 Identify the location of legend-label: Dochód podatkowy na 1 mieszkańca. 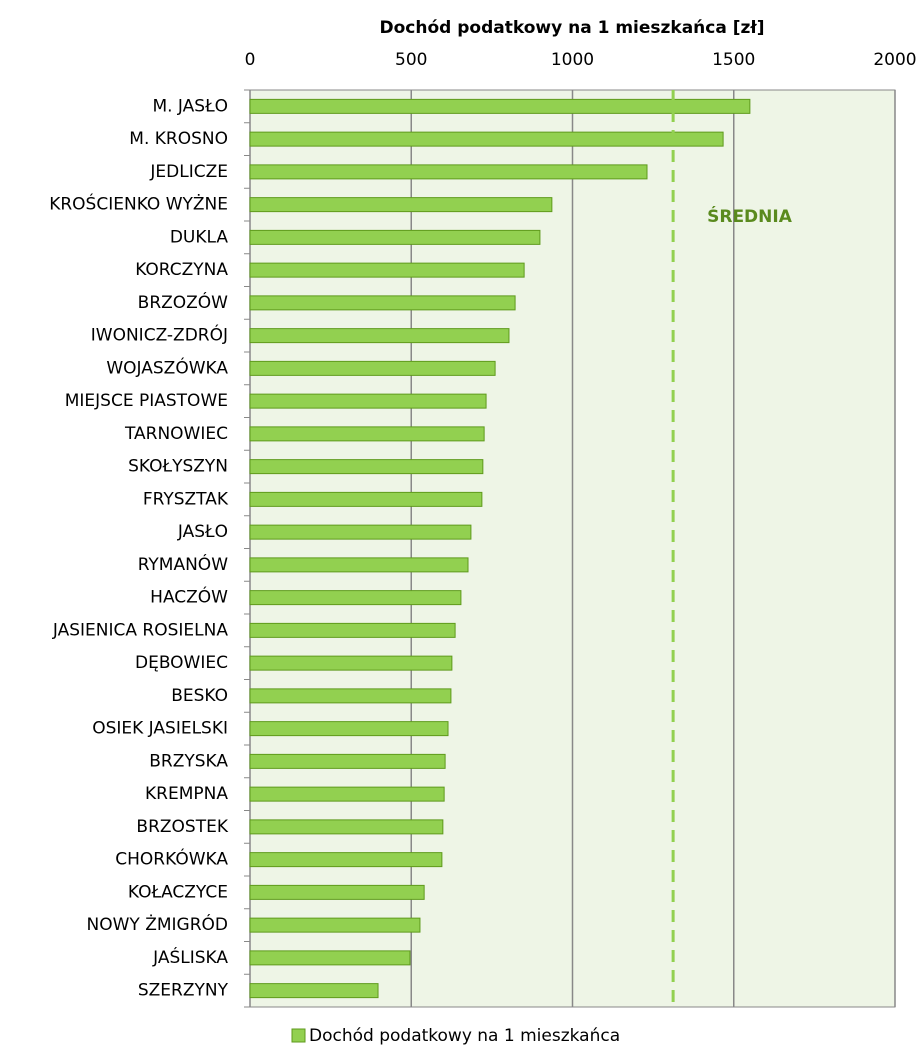
(464, 1036).